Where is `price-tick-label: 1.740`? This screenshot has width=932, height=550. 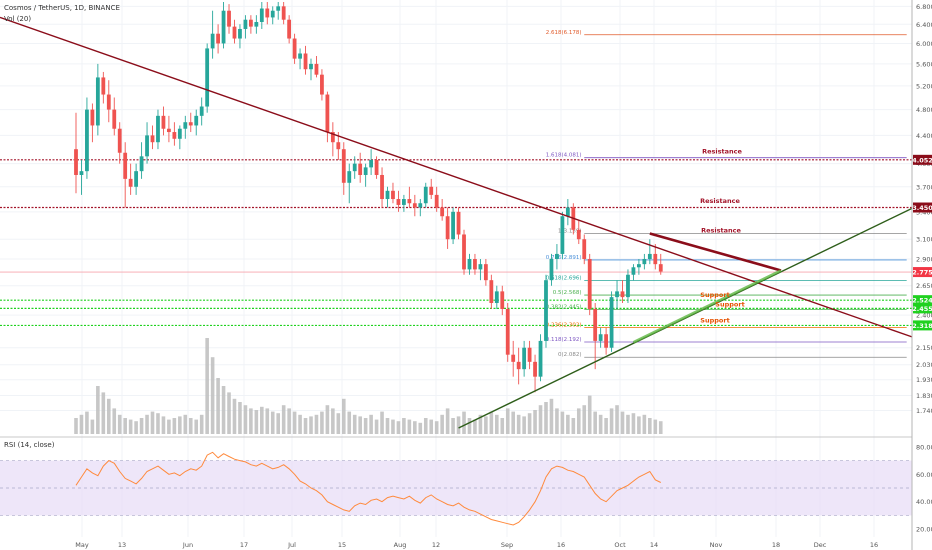 price-tick-label: 1.740 is located at coordinates (924, 411).